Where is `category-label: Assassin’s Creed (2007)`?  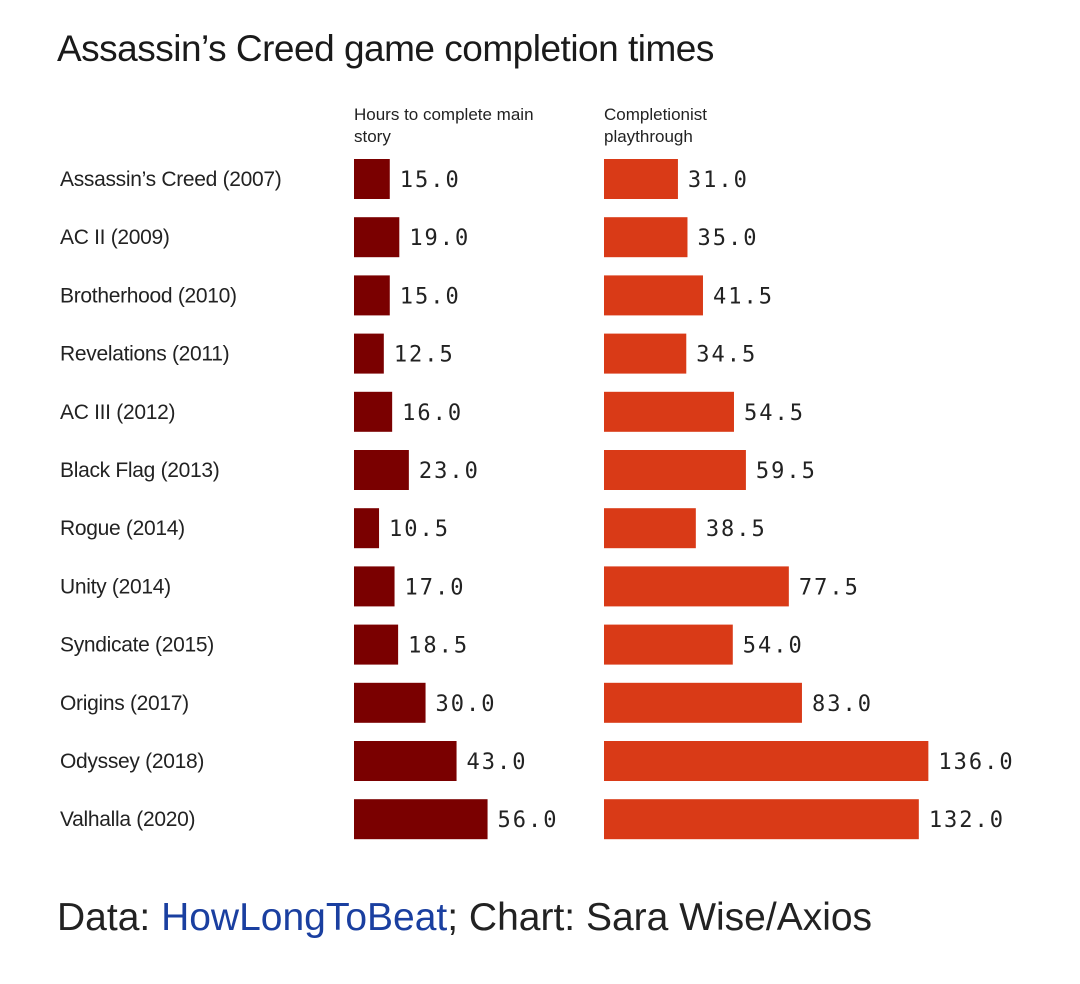 category-label: Assassin’s Creed (2007) is located at coordinates (171, 179).